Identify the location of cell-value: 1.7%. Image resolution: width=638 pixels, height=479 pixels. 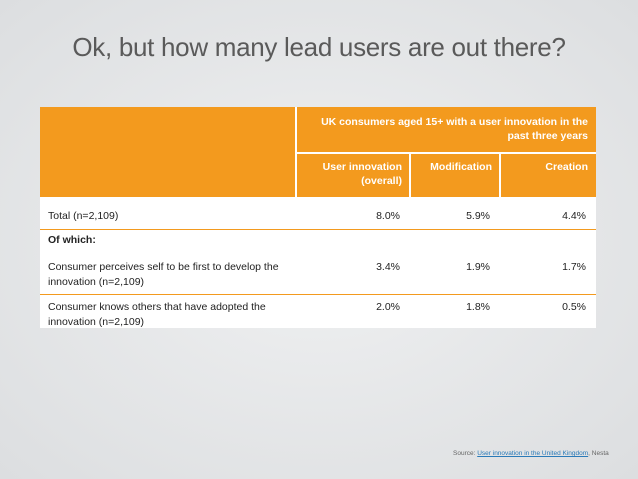
(574, 267).